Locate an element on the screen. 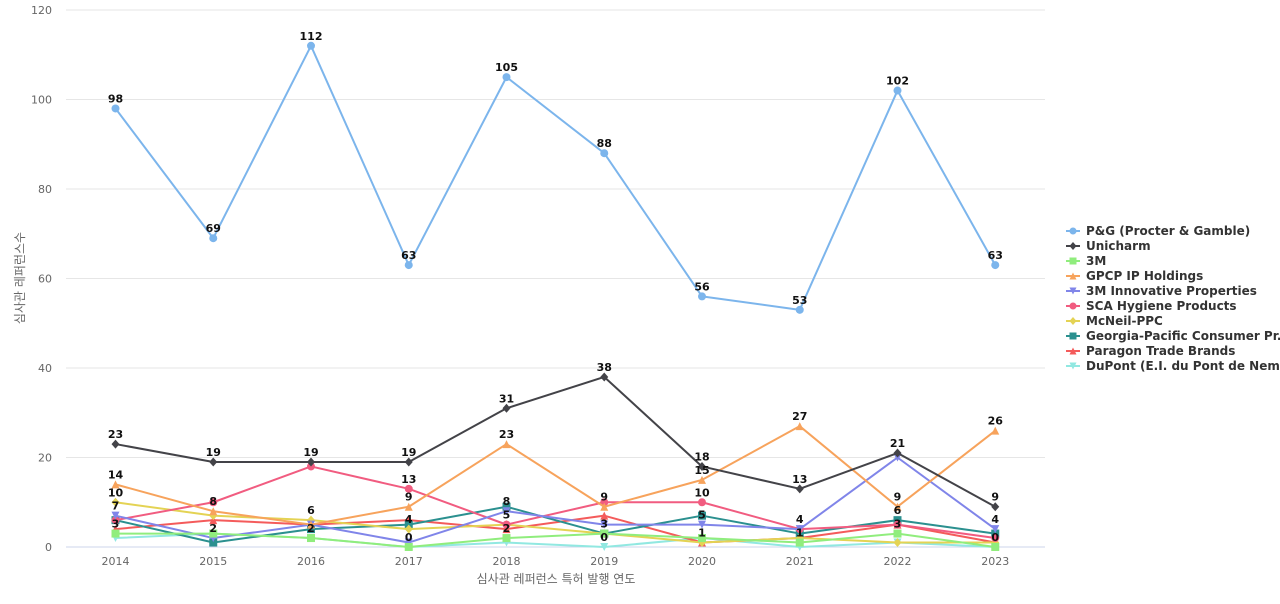 This screenshot has height=604, width=1280. legend-label: SCA Hygiene Products is located at coordinates (1161, 306).